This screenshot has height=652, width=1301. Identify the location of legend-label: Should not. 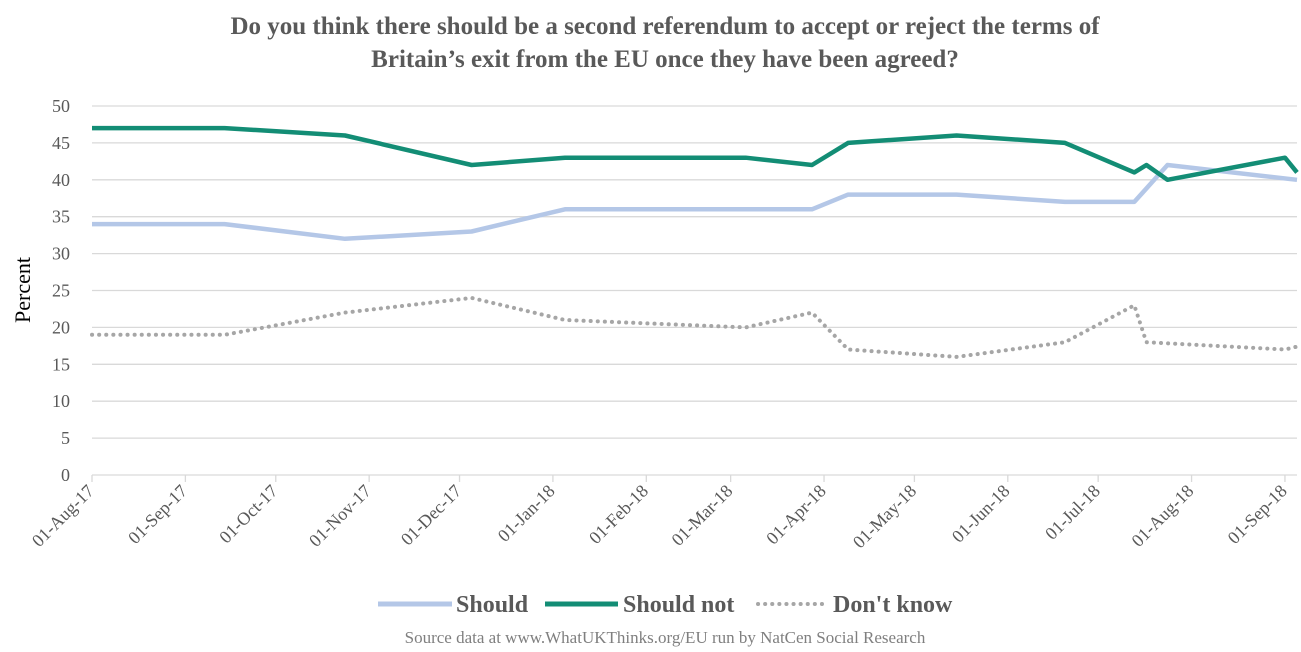
(678, 605).